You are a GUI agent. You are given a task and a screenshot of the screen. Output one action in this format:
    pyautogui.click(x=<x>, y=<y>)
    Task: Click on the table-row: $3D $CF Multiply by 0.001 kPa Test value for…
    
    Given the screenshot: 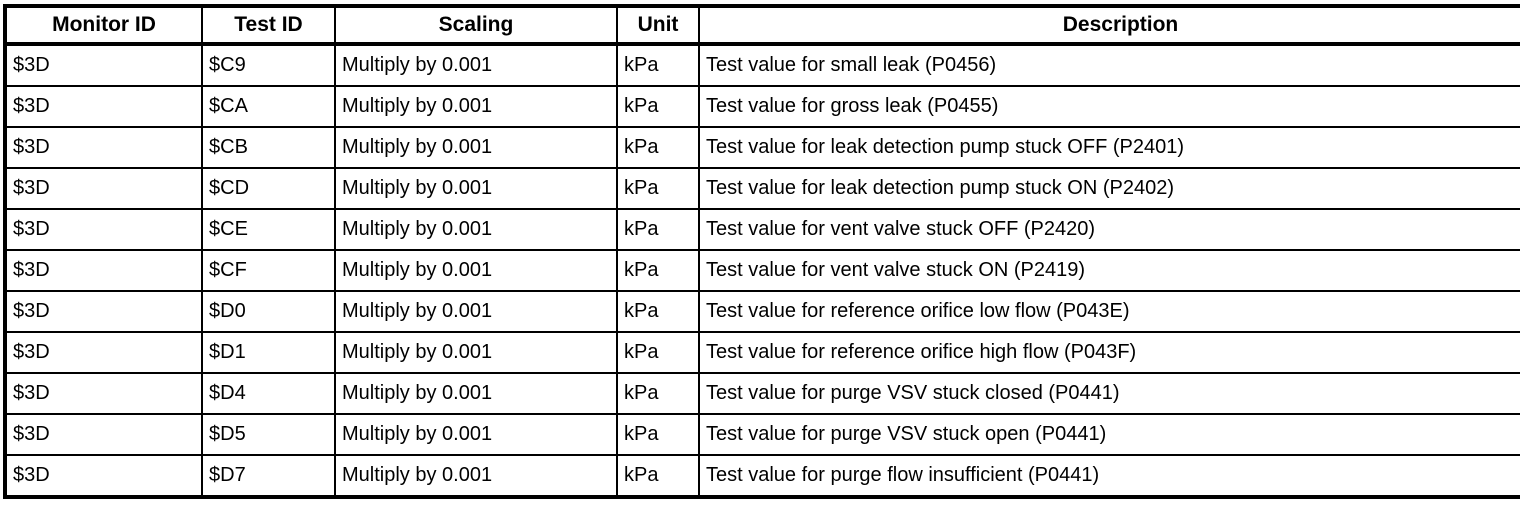 What is the action you would take?
    pyautogui.click(x=762, y=270)
    